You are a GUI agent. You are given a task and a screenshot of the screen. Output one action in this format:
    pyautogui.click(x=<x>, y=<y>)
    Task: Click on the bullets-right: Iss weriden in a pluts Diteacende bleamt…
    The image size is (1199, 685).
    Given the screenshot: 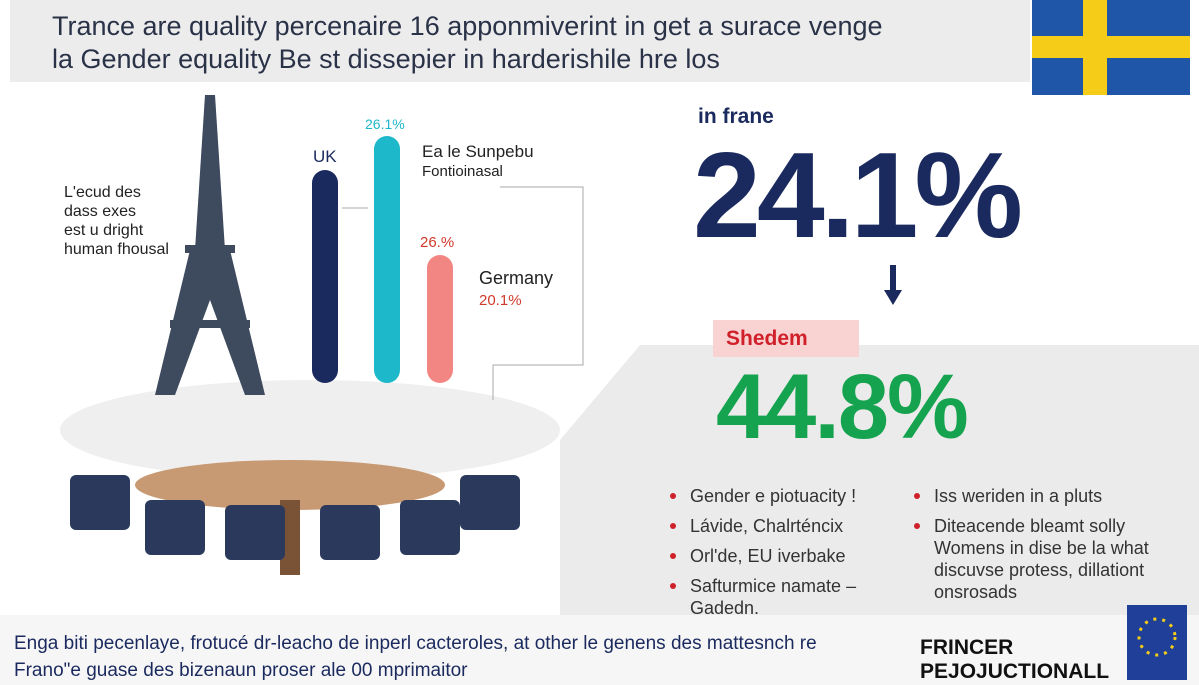 What is the action you would take?
    pyautogui.click(x=1032, y=548)
    